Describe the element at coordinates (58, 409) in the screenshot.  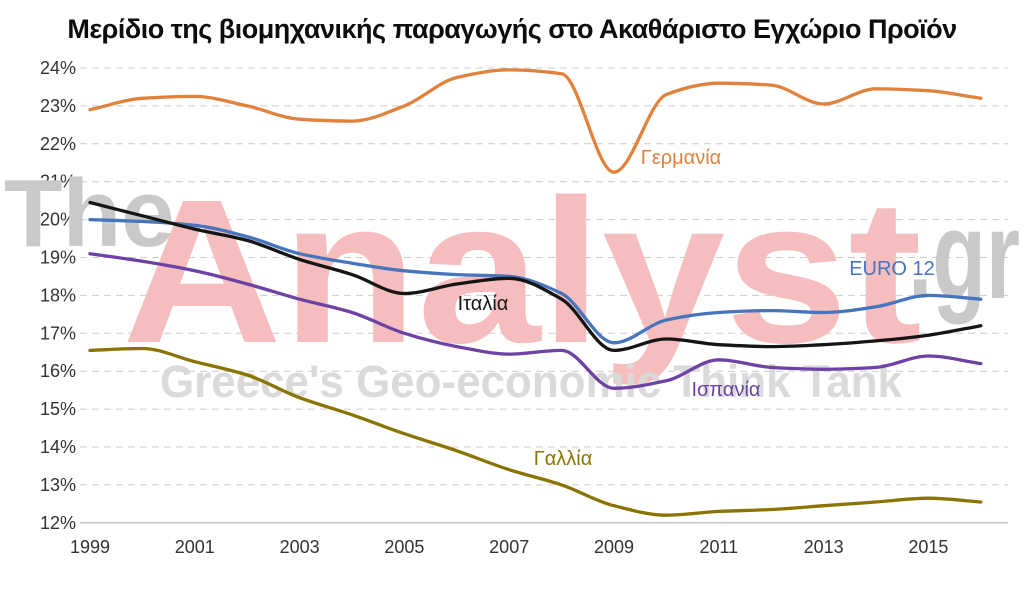
I see `y-tick-label-15: 15%` at that location.